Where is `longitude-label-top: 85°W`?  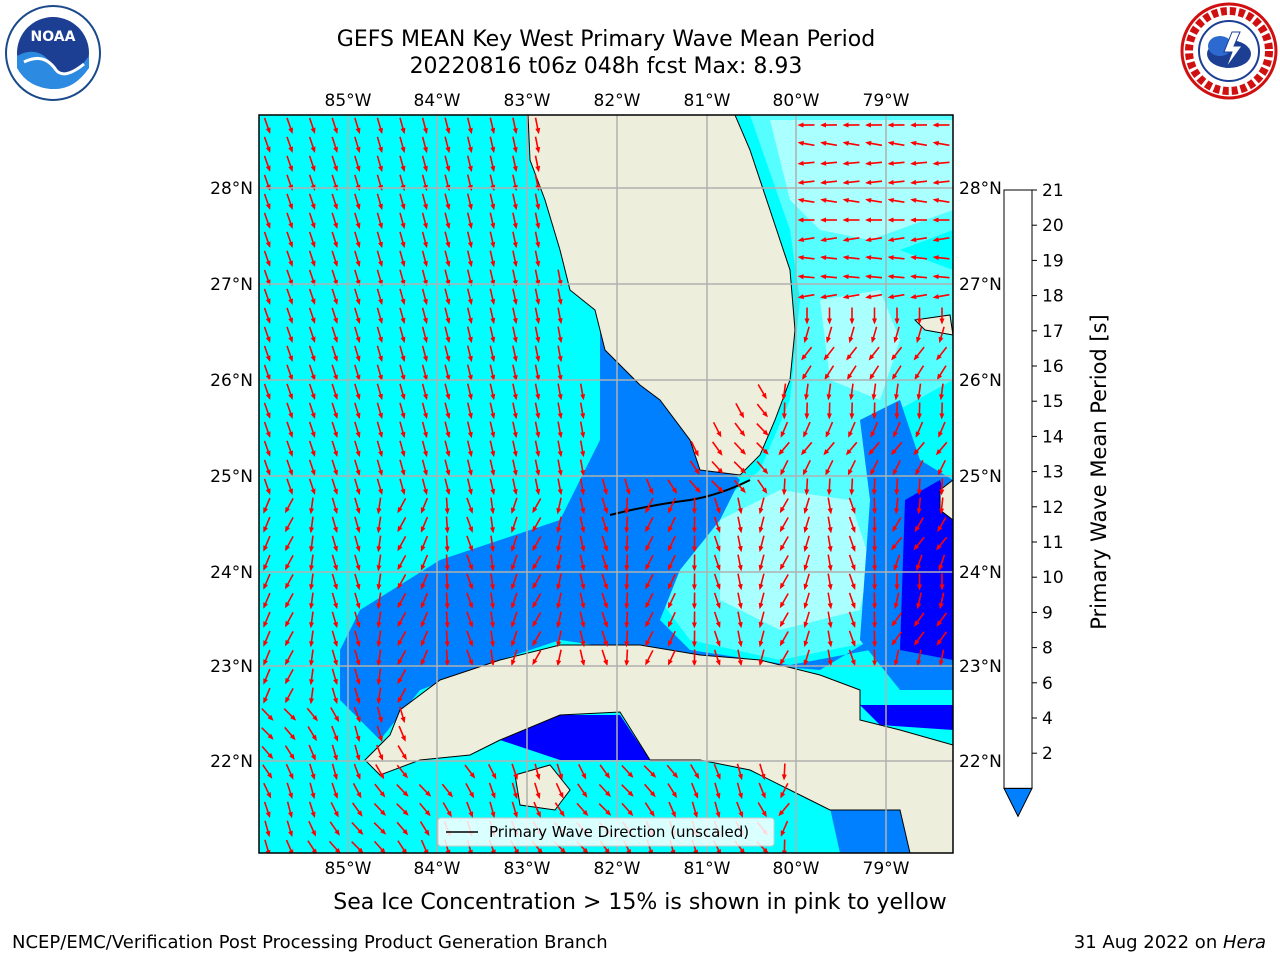 longitude-label-top: 85°W is located at coordinates (348, 101).